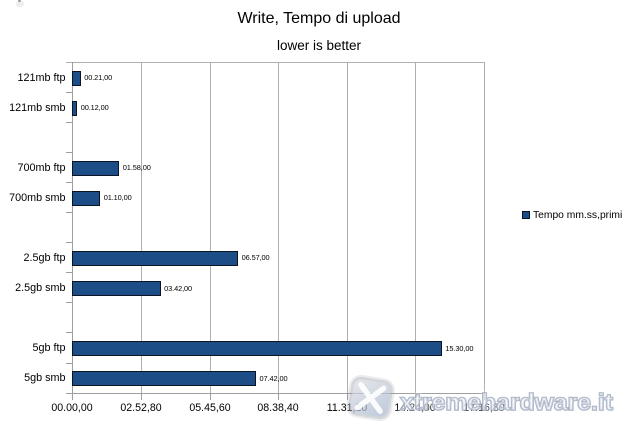 This screenshot has width=638, height=434. What do you see at coordinates (506, 402) in the screenshot?
I see `svg-text: xtremehardware.it` at bounding box center [506, 402].